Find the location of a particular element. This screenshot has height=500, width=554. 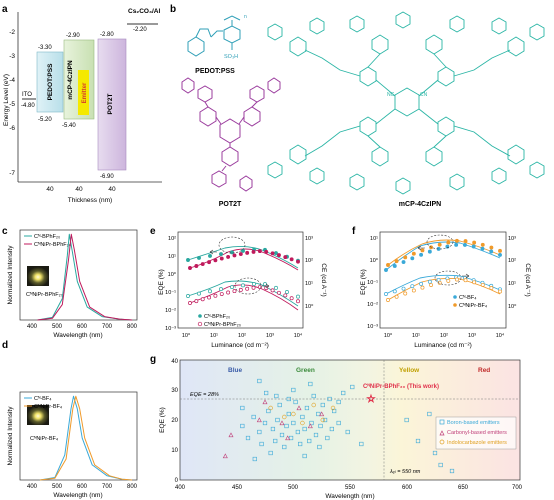

panel-c-y-label: Normalized Intensity is located at coordinates (10, 275).